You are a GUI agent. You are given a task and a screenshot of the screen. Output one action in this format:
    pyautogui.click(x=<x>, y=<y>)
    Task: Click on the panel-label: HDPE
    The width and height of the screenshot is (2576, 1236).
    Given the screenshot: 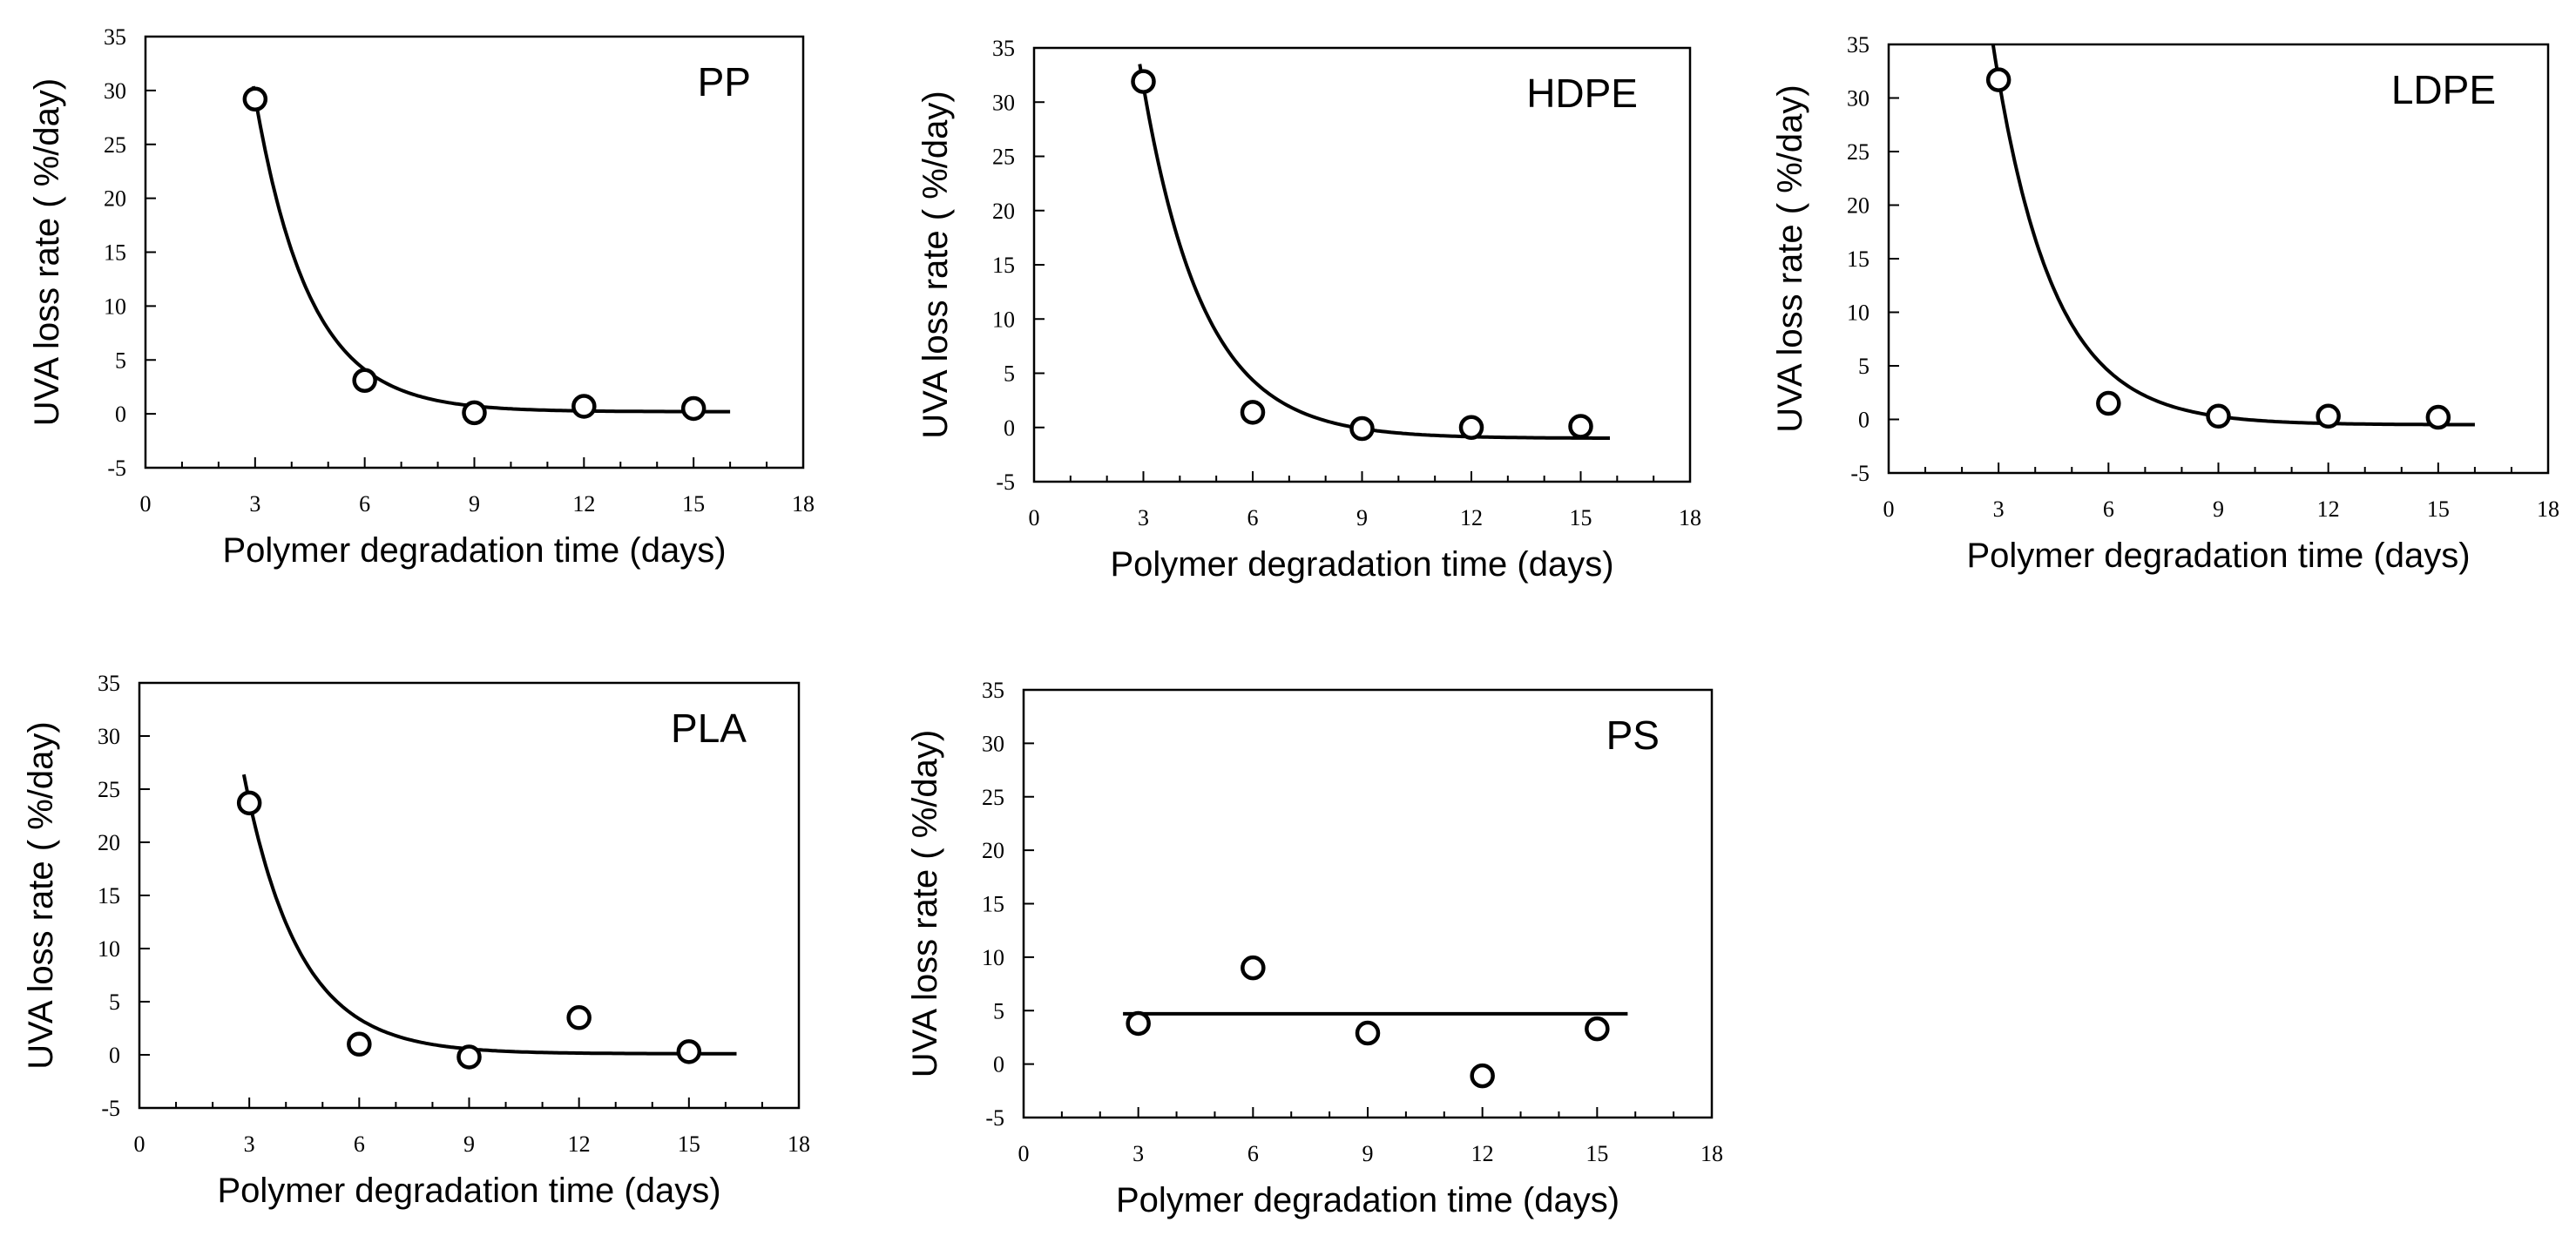 What is the action you would take?
    pyautogui.click(x=1582, y=93)
    